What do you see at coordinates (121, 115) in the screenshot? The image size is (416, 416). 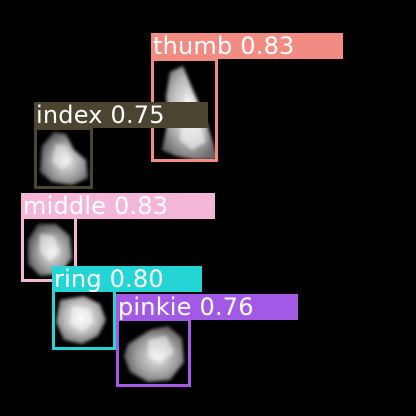 I see `index-label: index 0.75` at bounding box center [121, 115].